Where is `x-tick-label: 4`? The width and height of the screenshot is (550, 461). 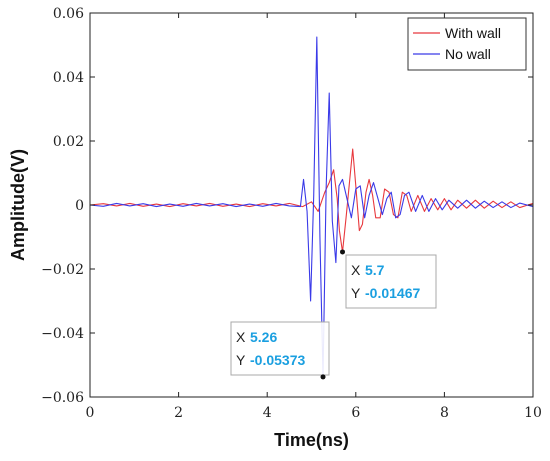 x-tick-label: 4 is located at coordinates (267, 413).